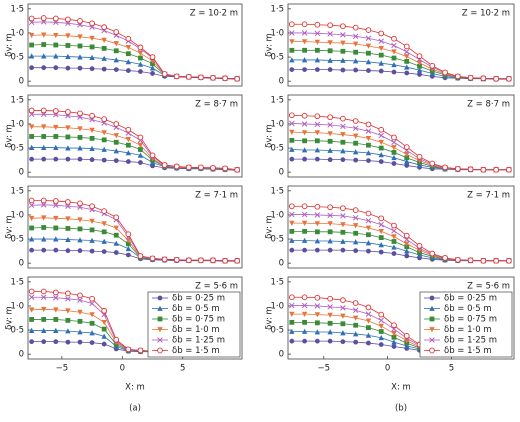 The width and height of the screenshot is (520, 422). Describe the element at coordinates (468, 330) in the screenshot. I see `legend-label: δb = 1·0 m` at that location.